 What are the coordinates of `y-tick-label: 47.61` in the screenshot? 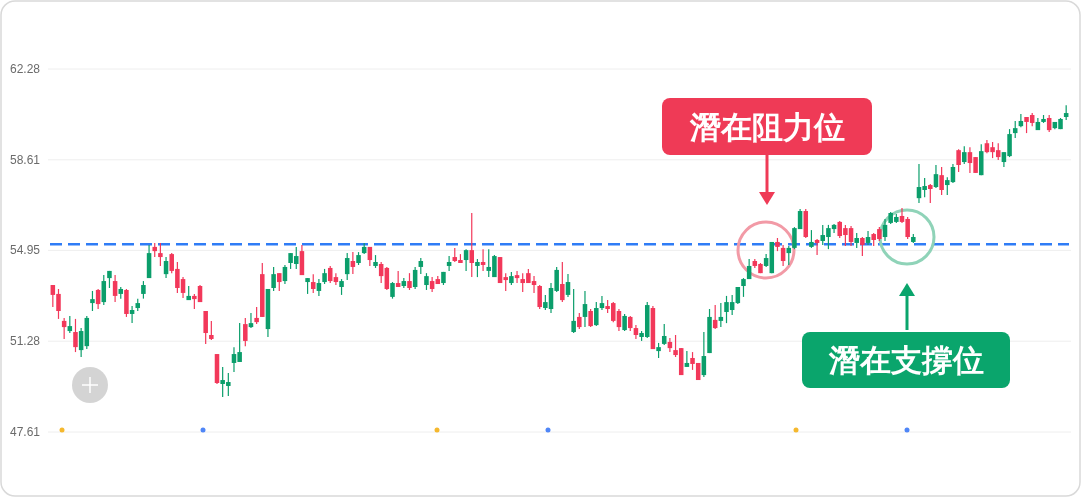 It's located at (25, 432).